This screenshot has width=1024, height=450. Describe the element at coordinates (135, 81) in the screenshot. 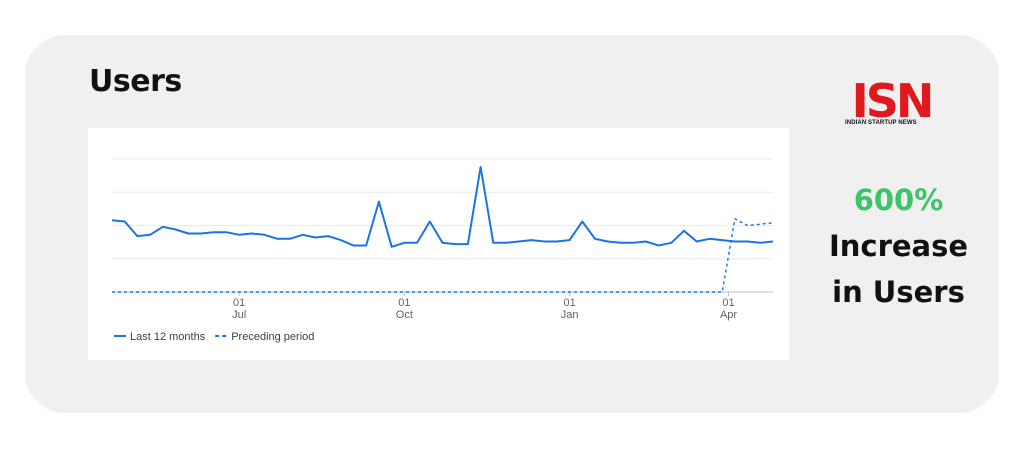

I see `page-title: Users` at that location.